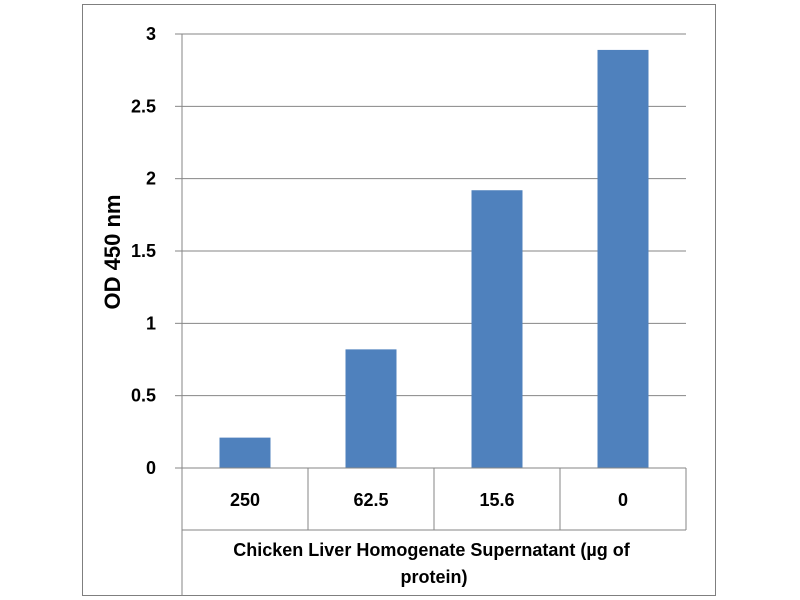 The width and height of the screenshot is (800, 600). I want to click on y-tick-label: 1, so click(151, 323).